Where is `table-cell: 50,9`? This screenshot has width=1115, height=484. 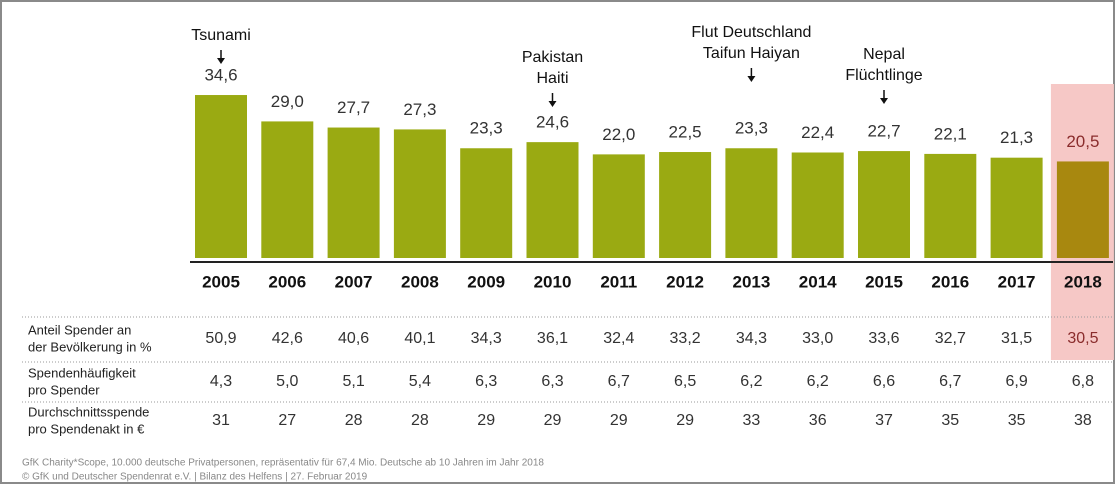 table-cell: 50,9 is located at coordinates (220, 338).